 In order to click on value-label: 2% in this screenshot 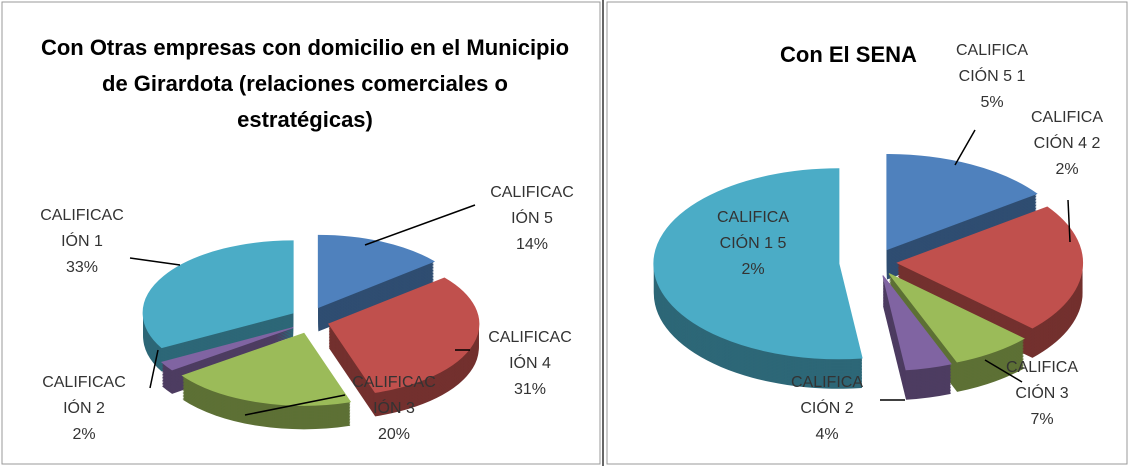, I will do `click(84, 434)`.